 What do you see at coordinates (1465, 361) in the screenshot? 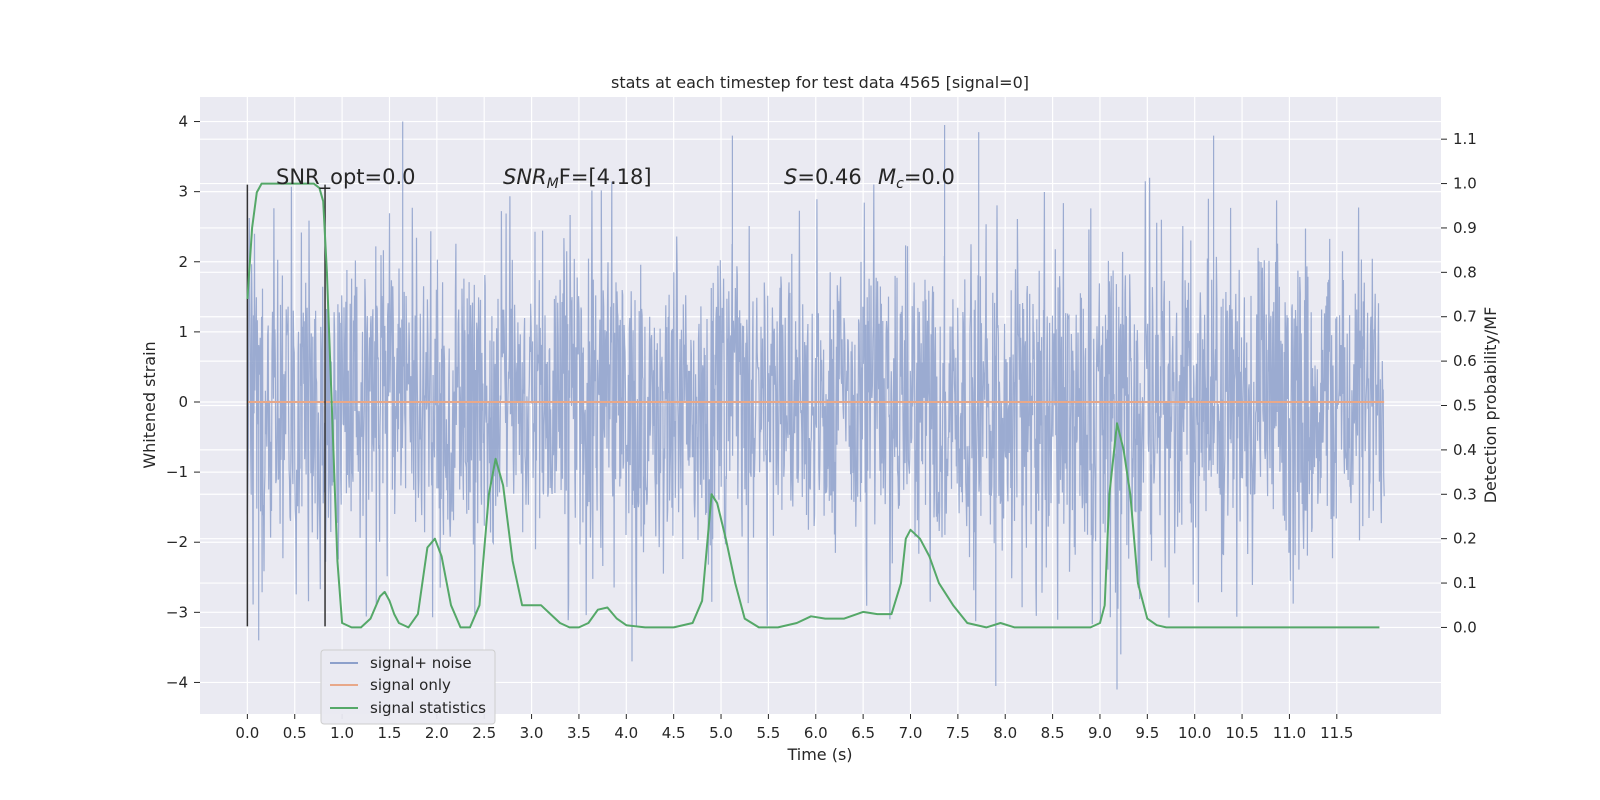
I see `y-right-tick-label: 0.6` at bounding box center [1465, 361].